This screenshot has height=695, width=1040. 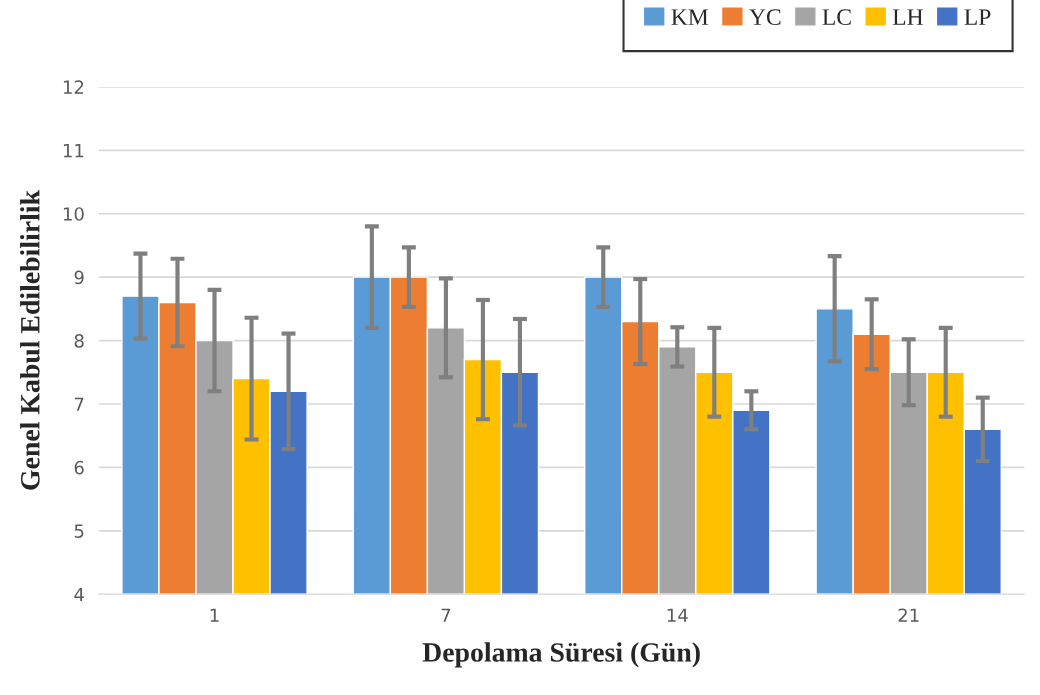 What do you see at coordinates (73, 214) in the screenshot?
I see `y-tick-label: 10` at bounding box center [73, 214].